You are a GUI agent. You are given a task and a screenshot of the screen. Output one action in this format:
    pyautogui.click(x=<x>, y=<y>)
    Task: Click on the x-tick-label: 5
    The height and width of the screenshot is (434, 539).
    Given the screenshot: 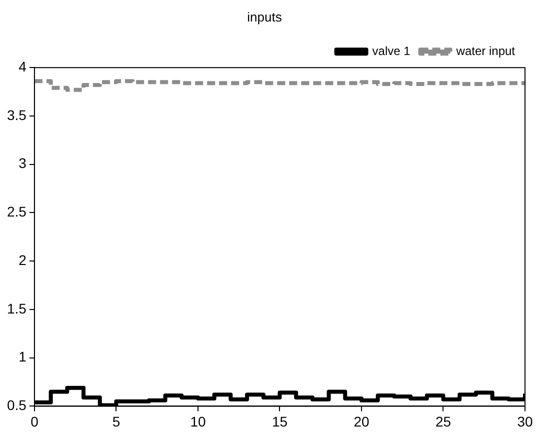 What is the action you would take?
    pyautogui.click(x=116, y=421)
    